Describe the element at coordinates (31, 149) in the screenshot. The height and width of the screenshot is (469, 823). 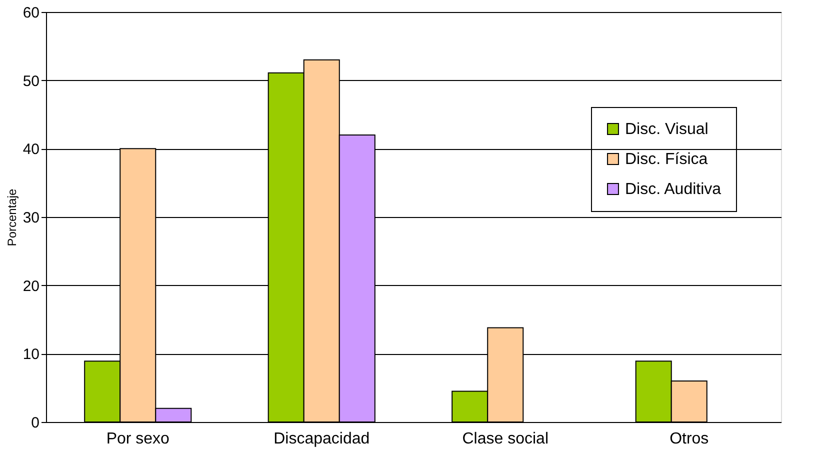
I see `y-tick-label: 40` at that location.